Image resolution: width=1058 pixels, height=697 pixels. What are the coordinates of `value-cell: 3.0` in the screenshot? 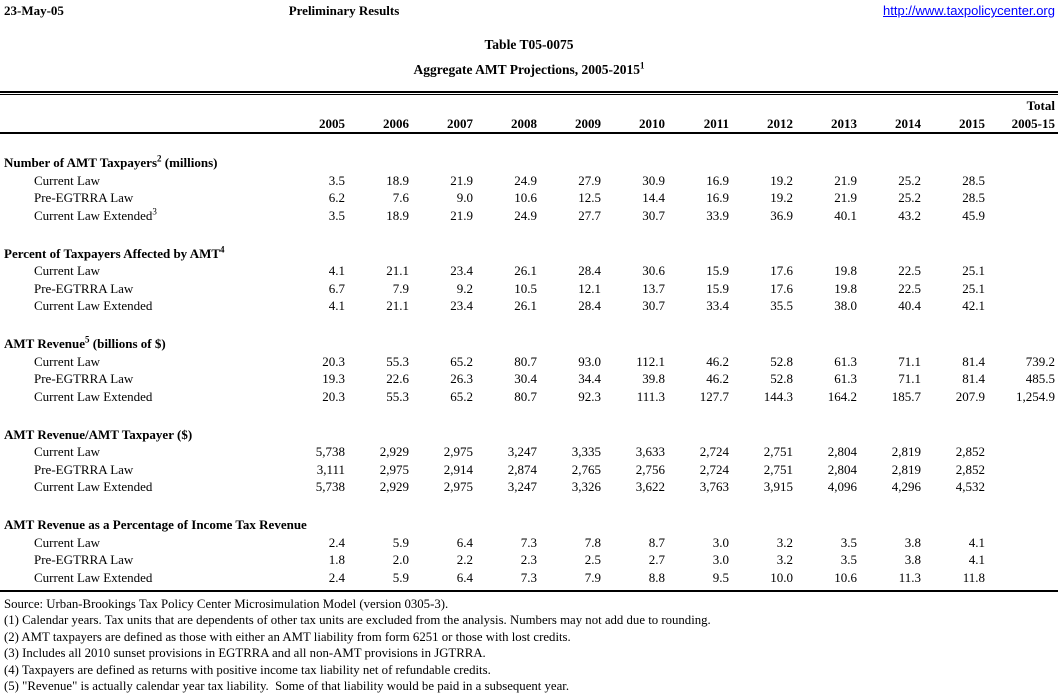 It's located at (720, 559).